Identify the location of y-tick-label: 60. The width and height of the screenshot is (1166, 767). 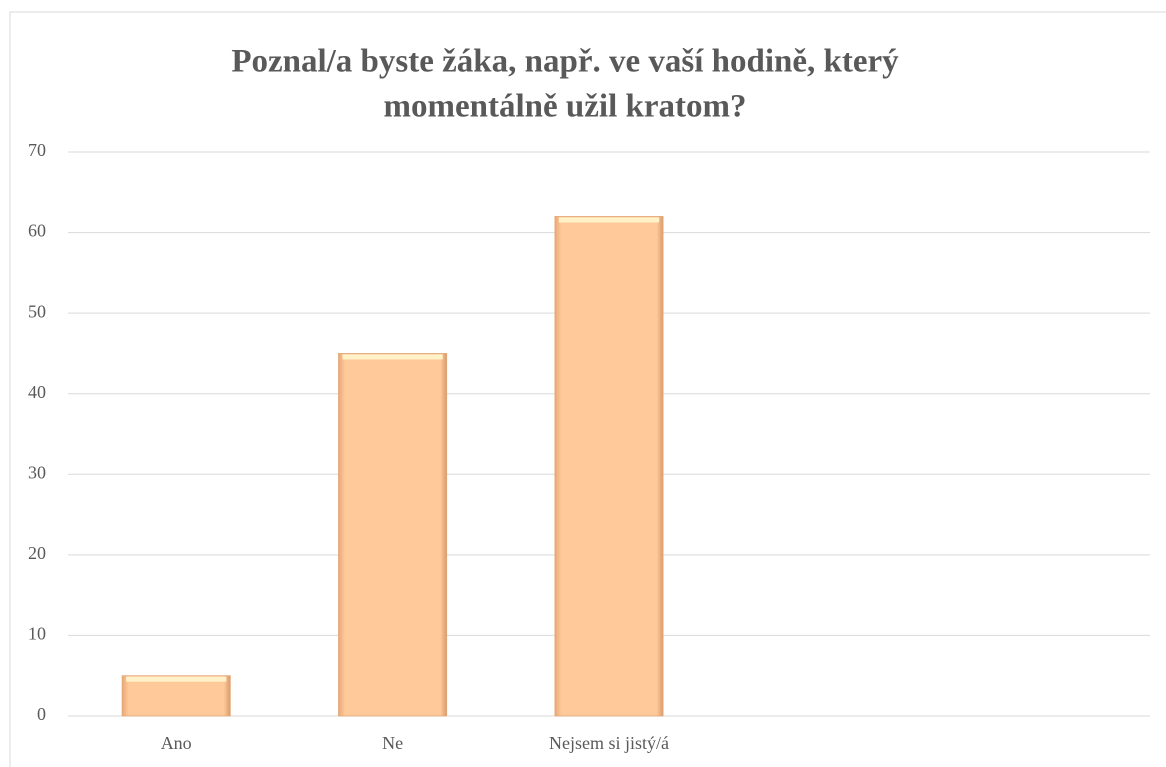
(37, 231).